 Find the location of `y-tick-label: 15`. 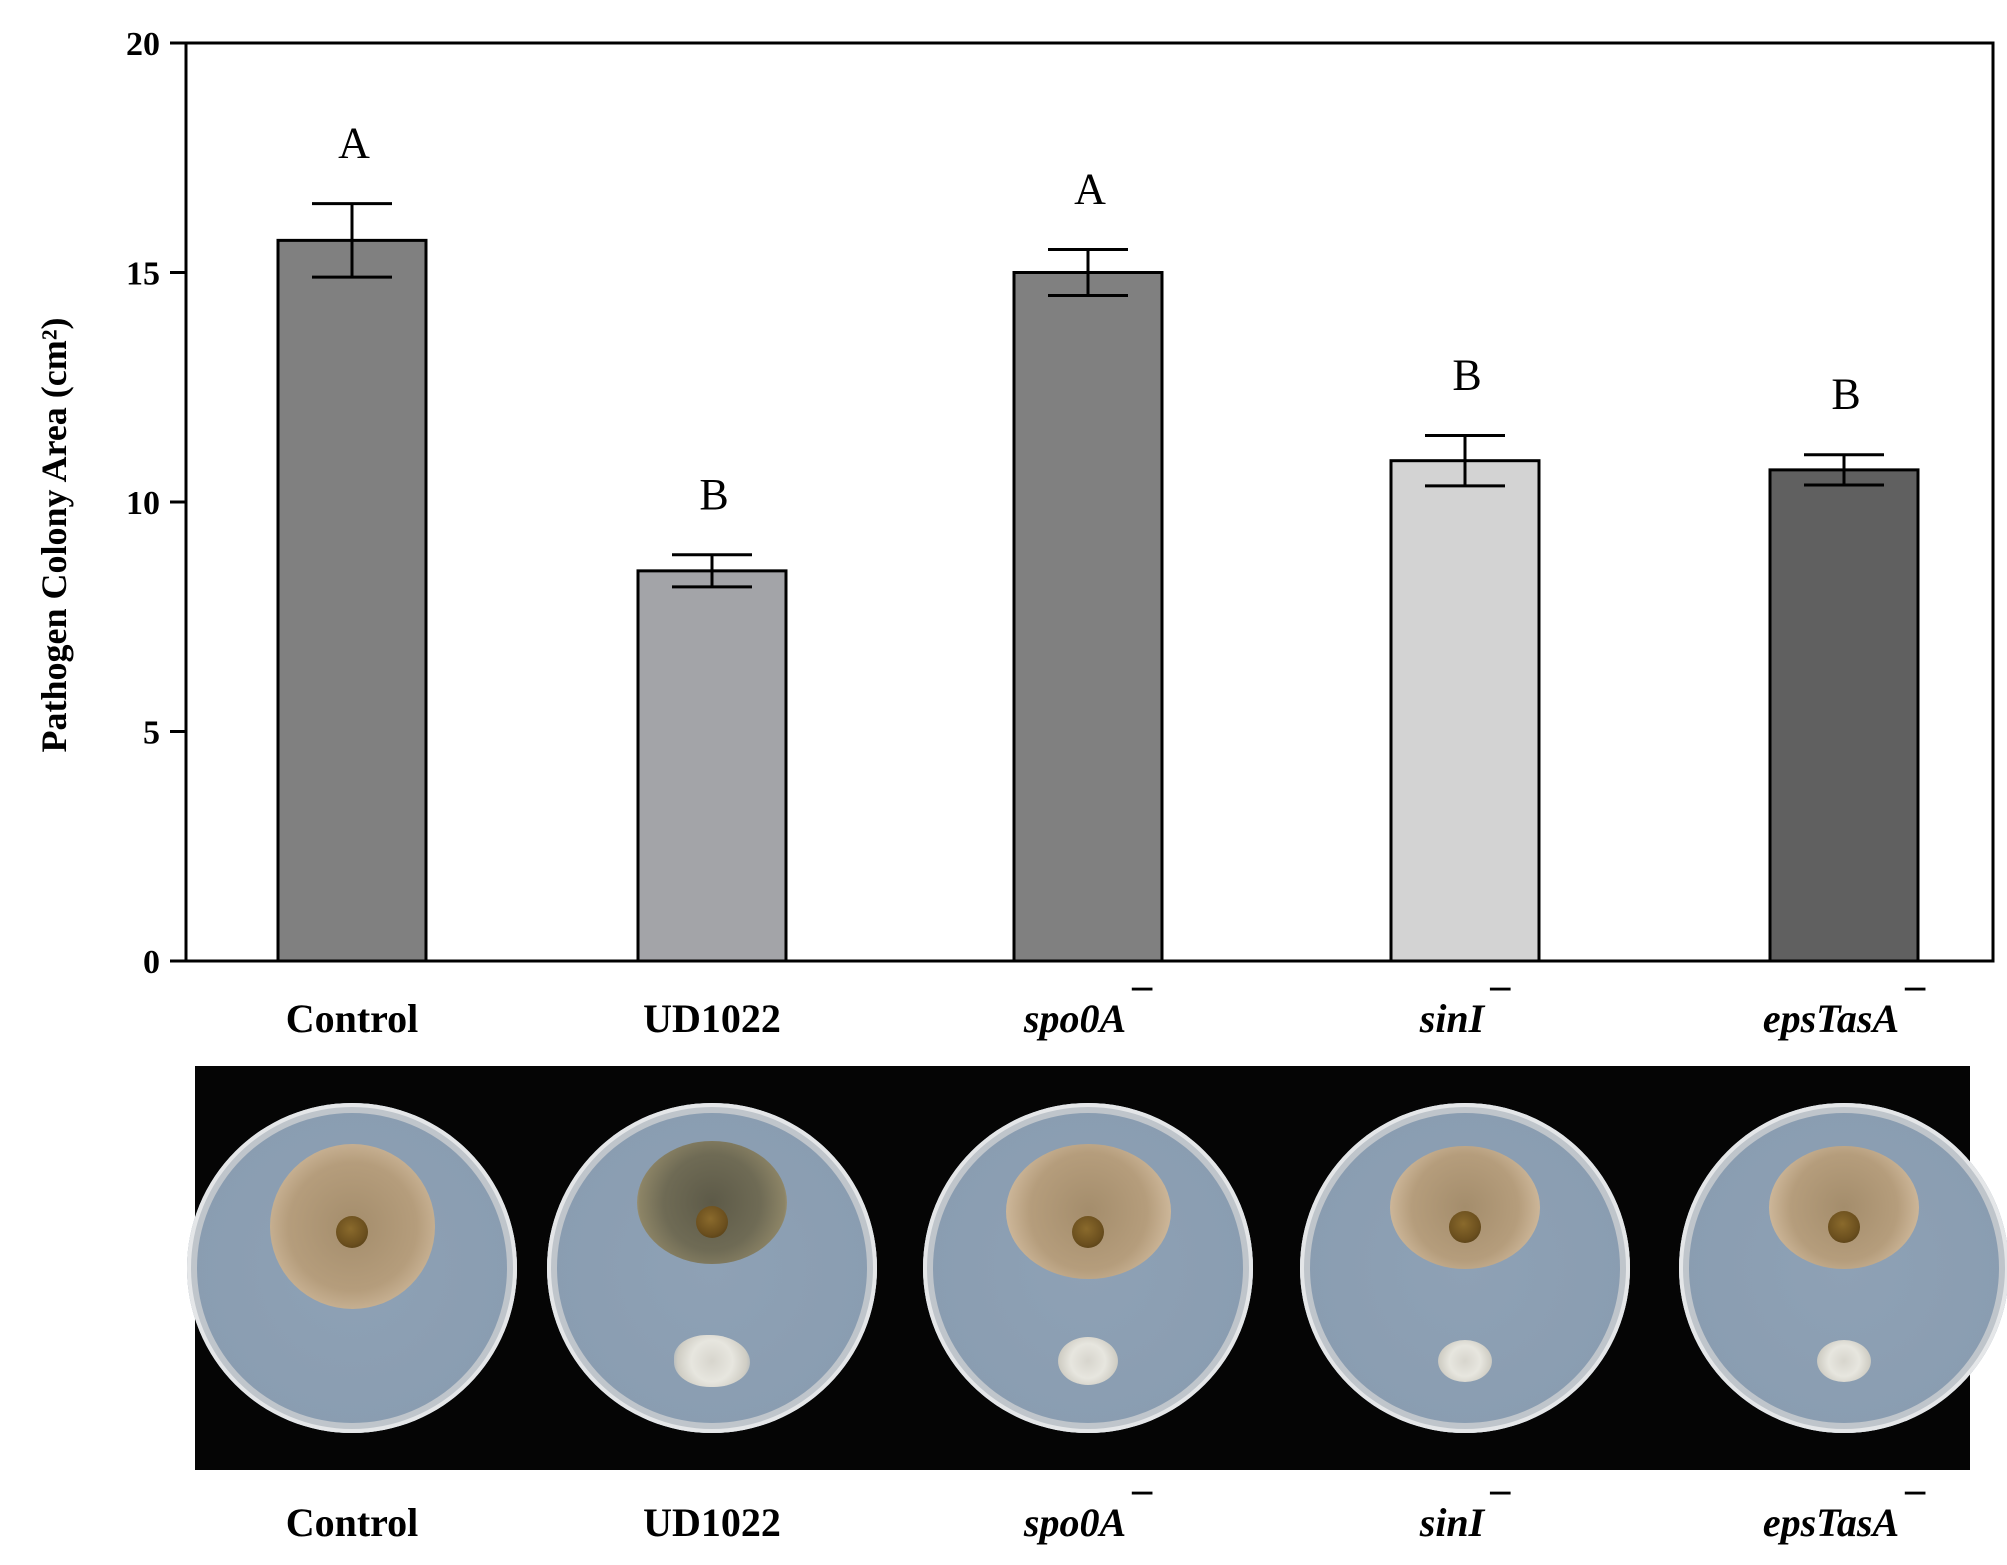

y-tick-label: 15 is located at coordinates (143, 274).